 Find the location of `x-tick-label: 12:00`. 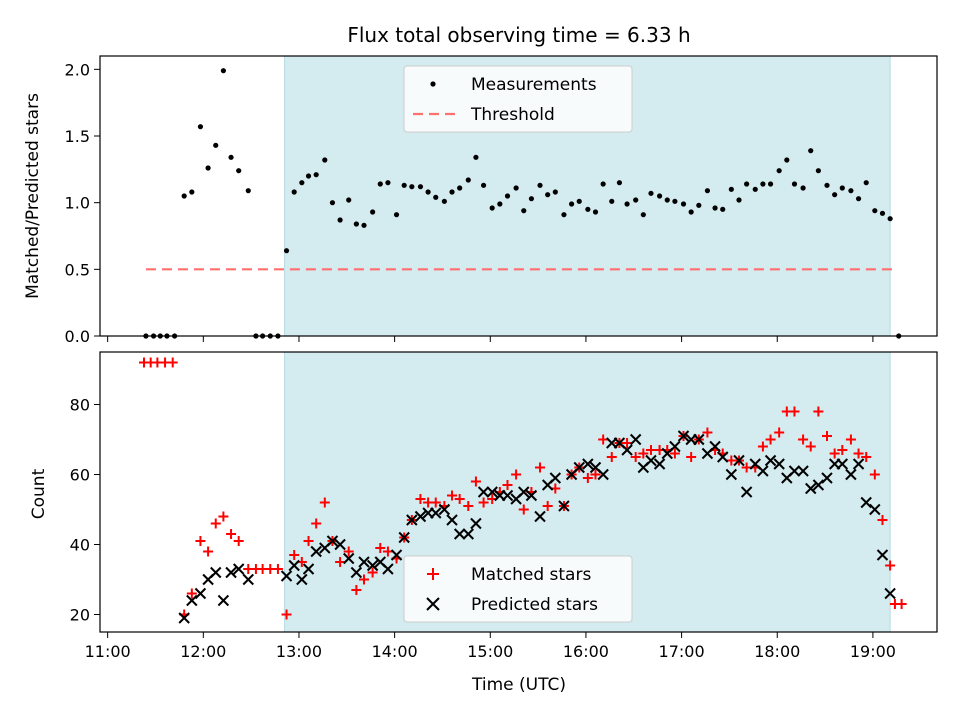

x-tick-label: 12:00 is located at coordinates (203, 651).